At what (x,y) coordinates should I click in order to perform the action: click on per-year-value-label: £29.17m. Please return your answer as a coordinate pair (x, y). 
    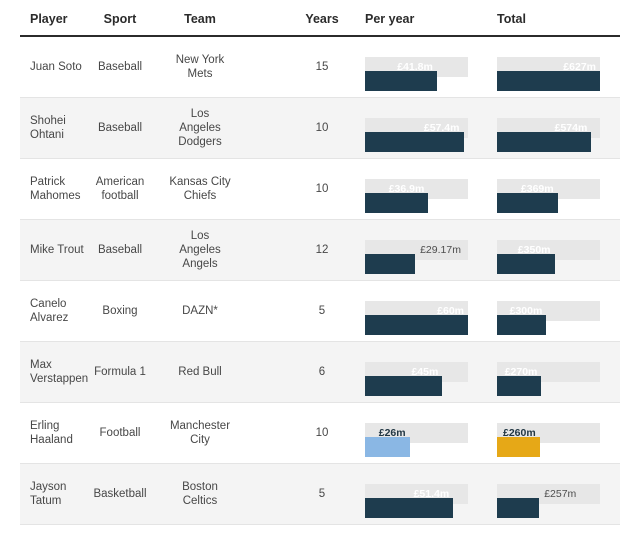
    Looking at the image, I should click on (440, 250).